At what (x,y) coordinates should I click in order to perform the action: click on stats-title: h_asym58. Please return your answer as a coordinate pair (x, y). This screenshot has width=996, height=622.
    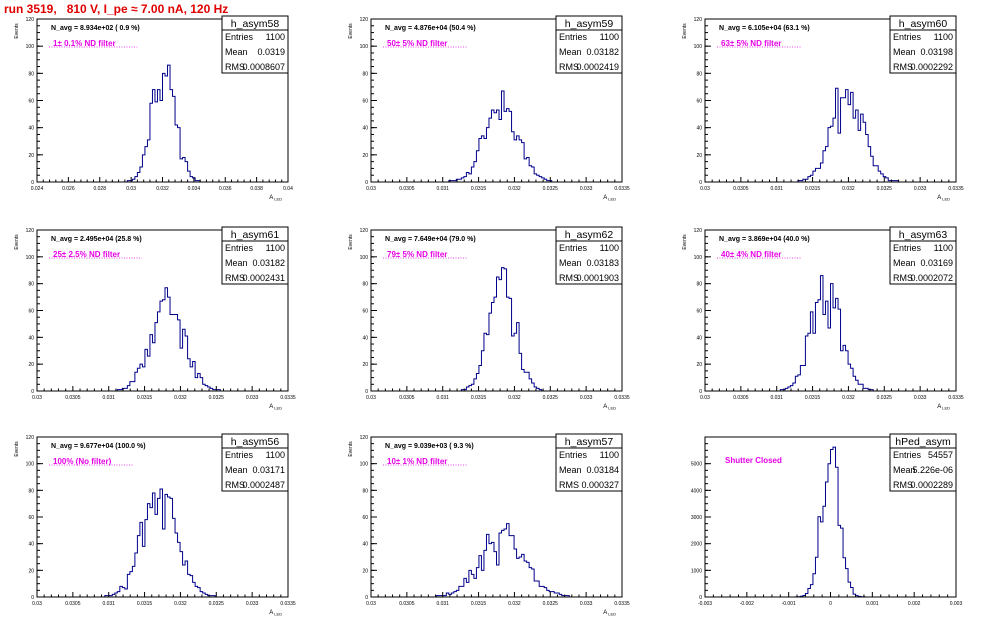
    Looking at the image, I should click on (255, 24).